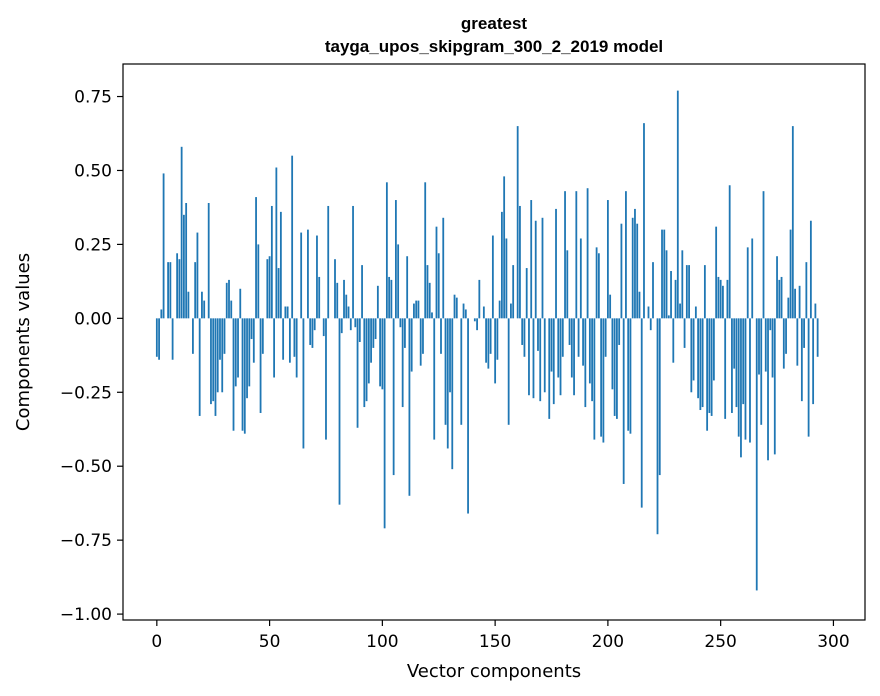  What do you see at coordinates (93, 245) in the screenshot?
I see `y-tick-label: 0.25` at bounding box center [93, 245].